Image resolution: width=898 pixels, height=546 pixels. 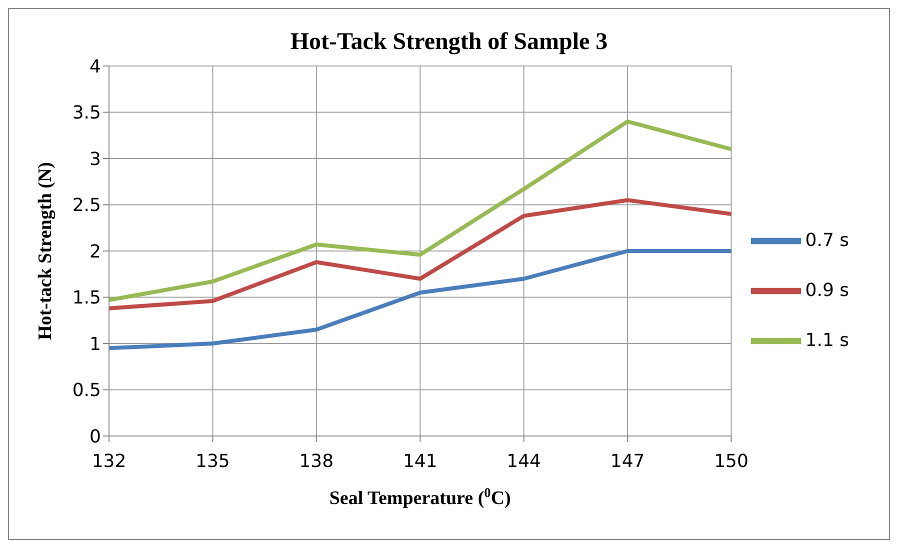 What do you see at coordinates (95, 251) in the screenshot?
I see `y-tick-label: 2` at bounding box center [95, 251].